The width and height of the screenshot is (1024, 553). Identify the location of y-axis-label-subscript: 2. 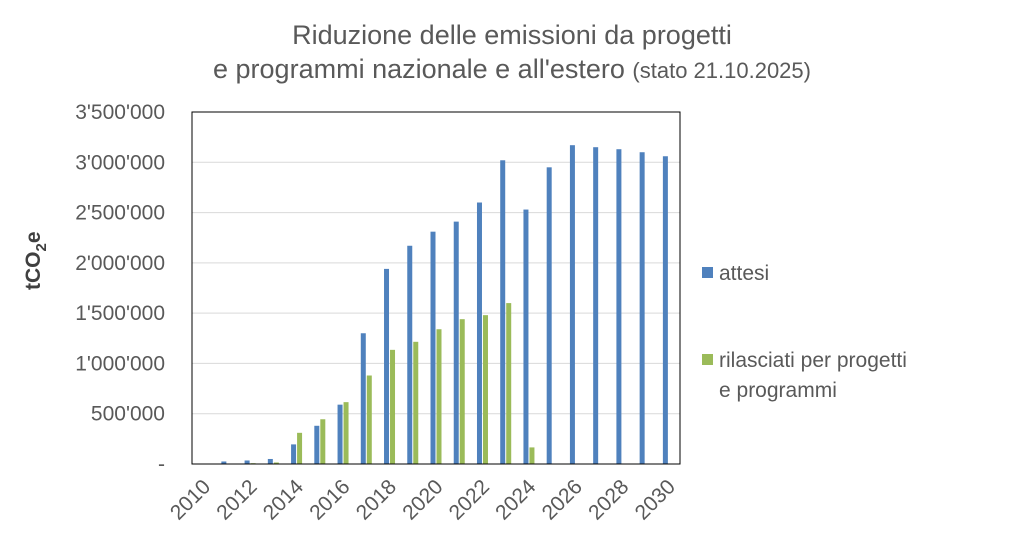
(41, 247).